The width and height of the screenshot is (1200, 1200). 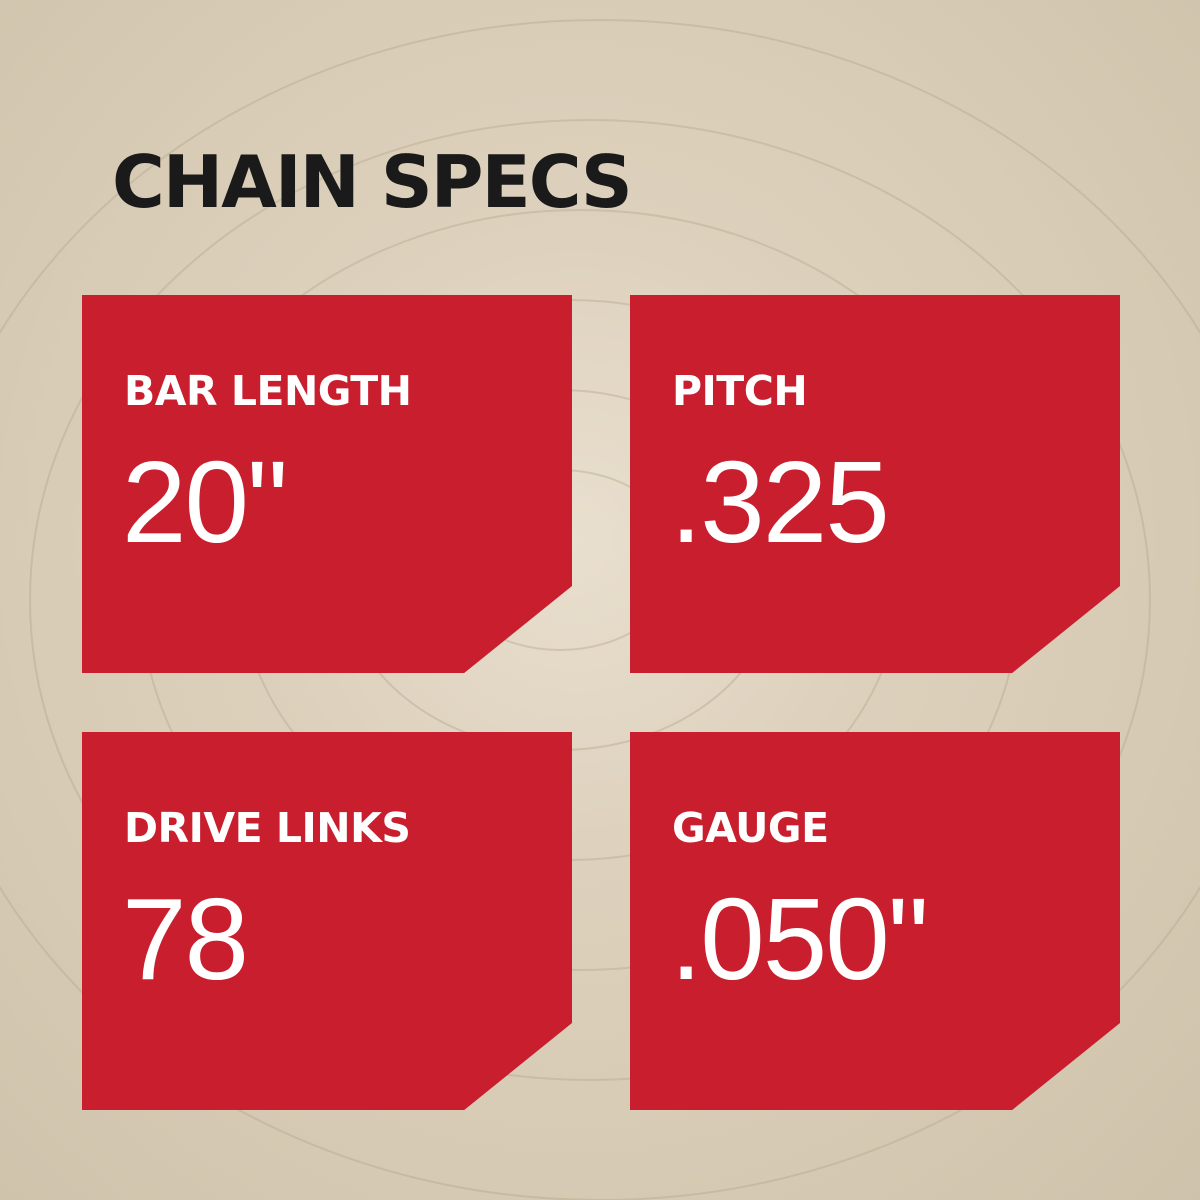 I want to click on page-title: CHAIN SPECS, so click(x=372, y=182).